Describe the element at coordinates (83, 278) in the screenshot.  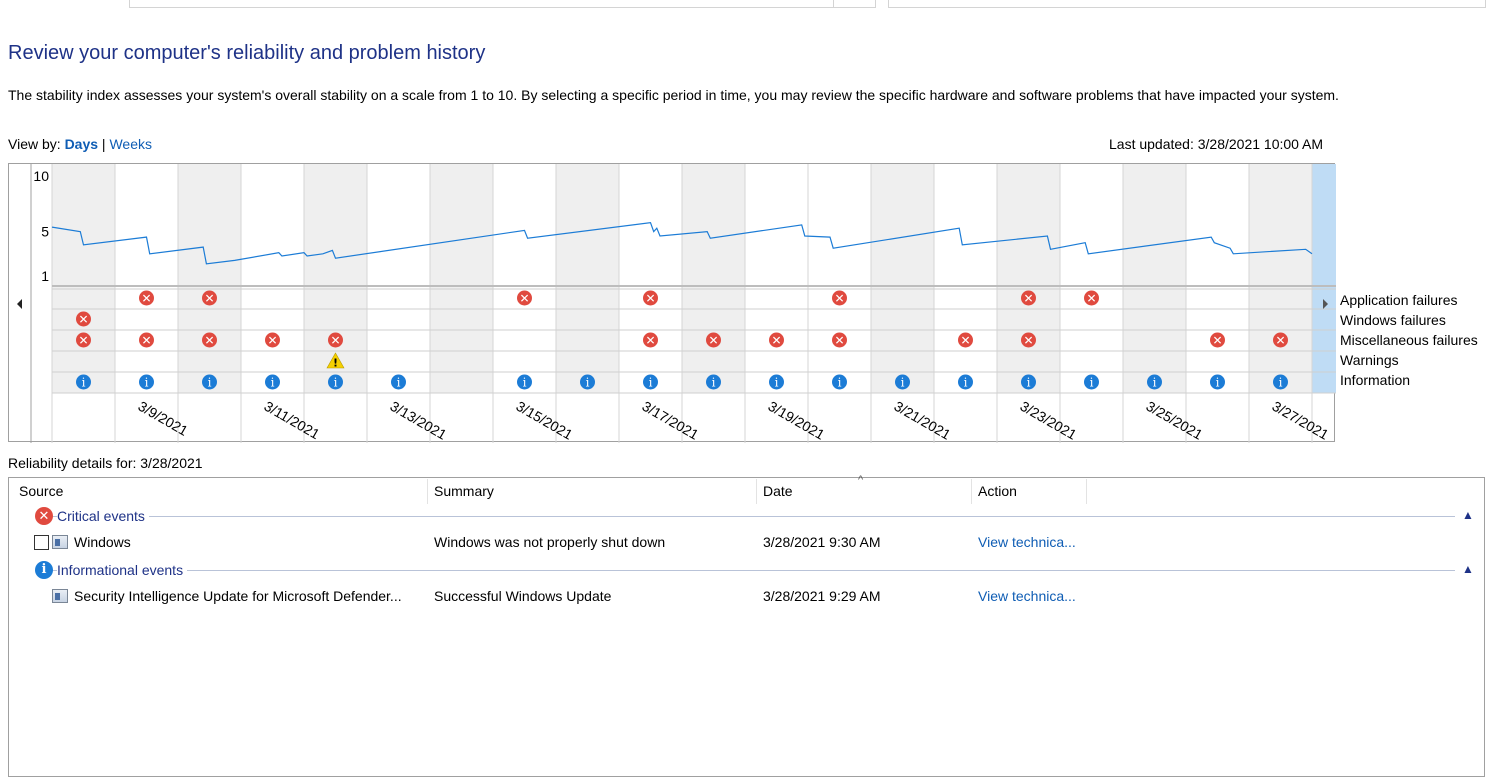
I see `day-column-3/8/2021` at that location.